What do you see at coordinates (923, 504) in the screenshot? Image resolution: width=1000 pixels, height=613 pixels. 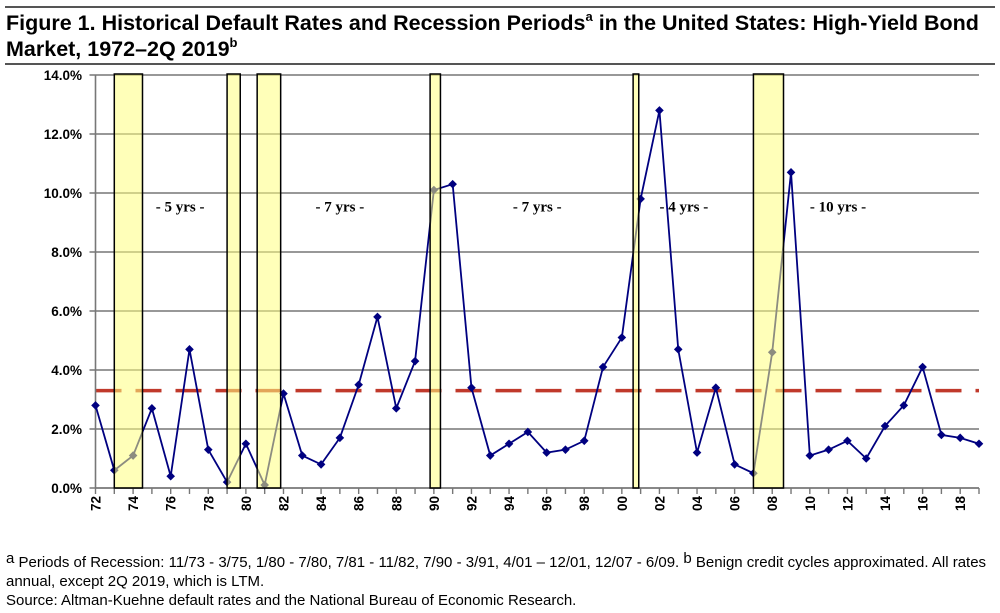 I see `x-tick-label: 16` at bounding box center [923, 504].